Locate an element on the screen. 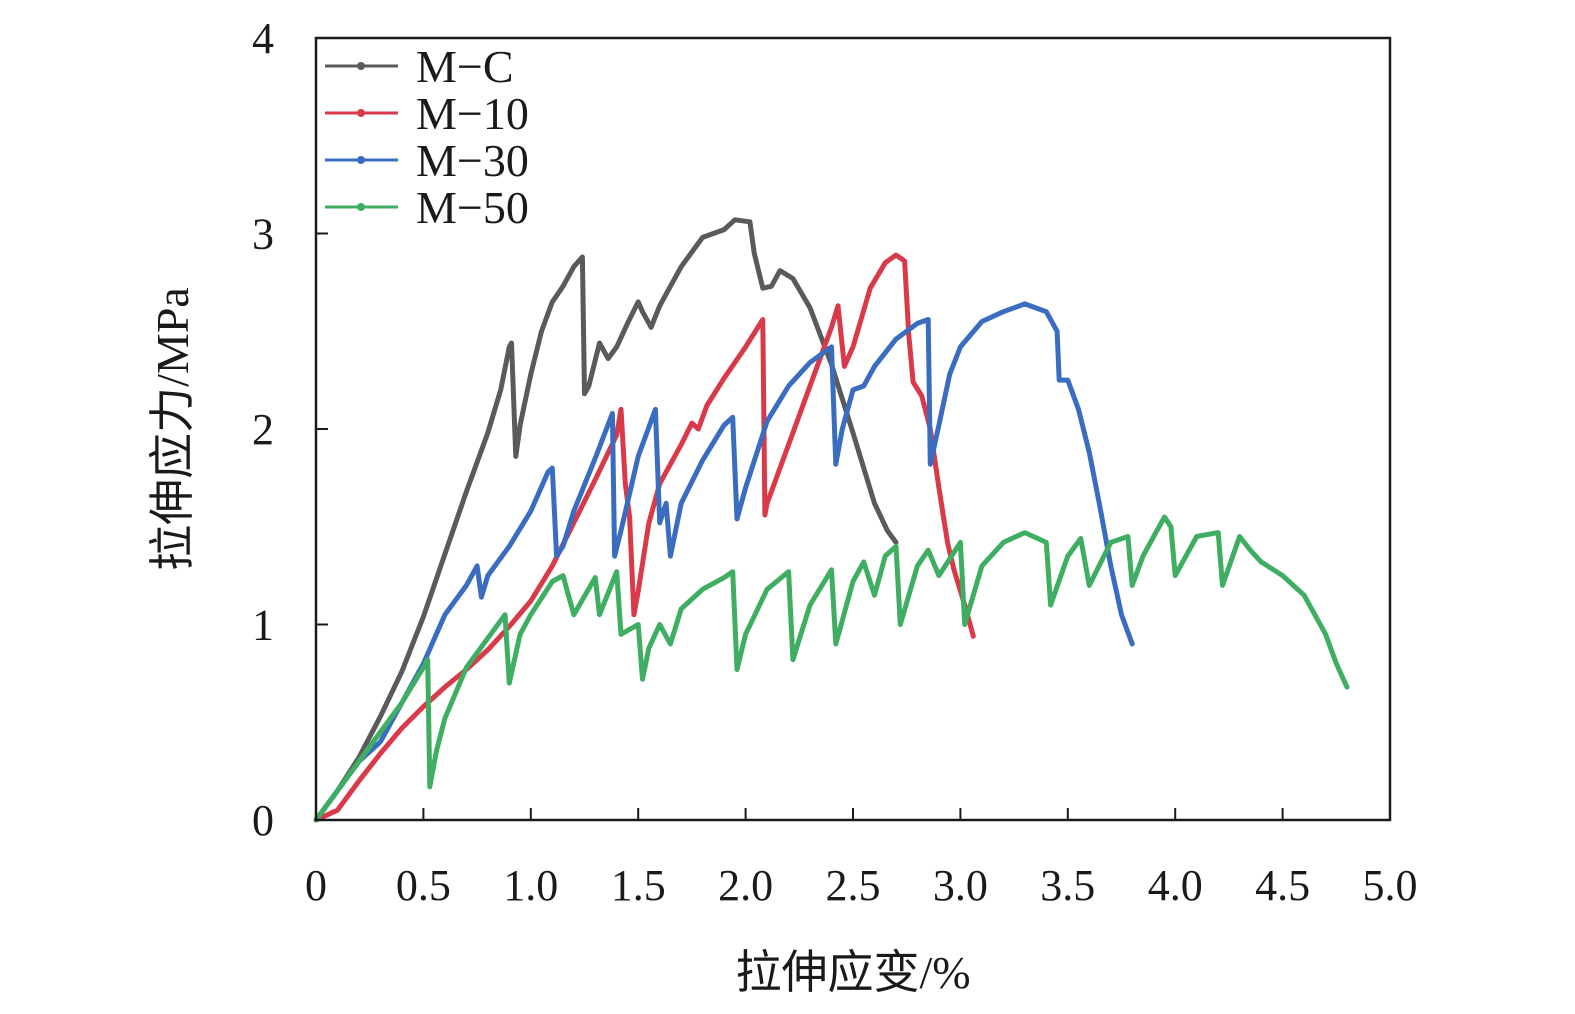  x-tick-label: 1.0 is located at coordinates (530, 885).